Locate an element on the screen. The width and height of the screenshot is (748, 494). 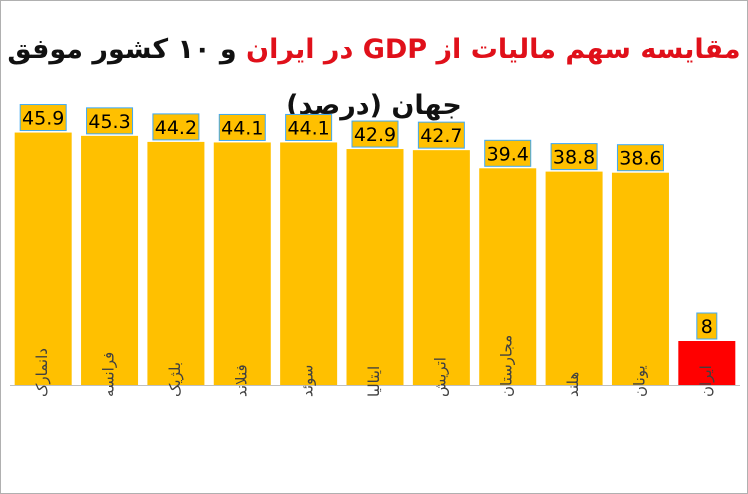
data-label: 42.9 is located at coordinates (375, 135).